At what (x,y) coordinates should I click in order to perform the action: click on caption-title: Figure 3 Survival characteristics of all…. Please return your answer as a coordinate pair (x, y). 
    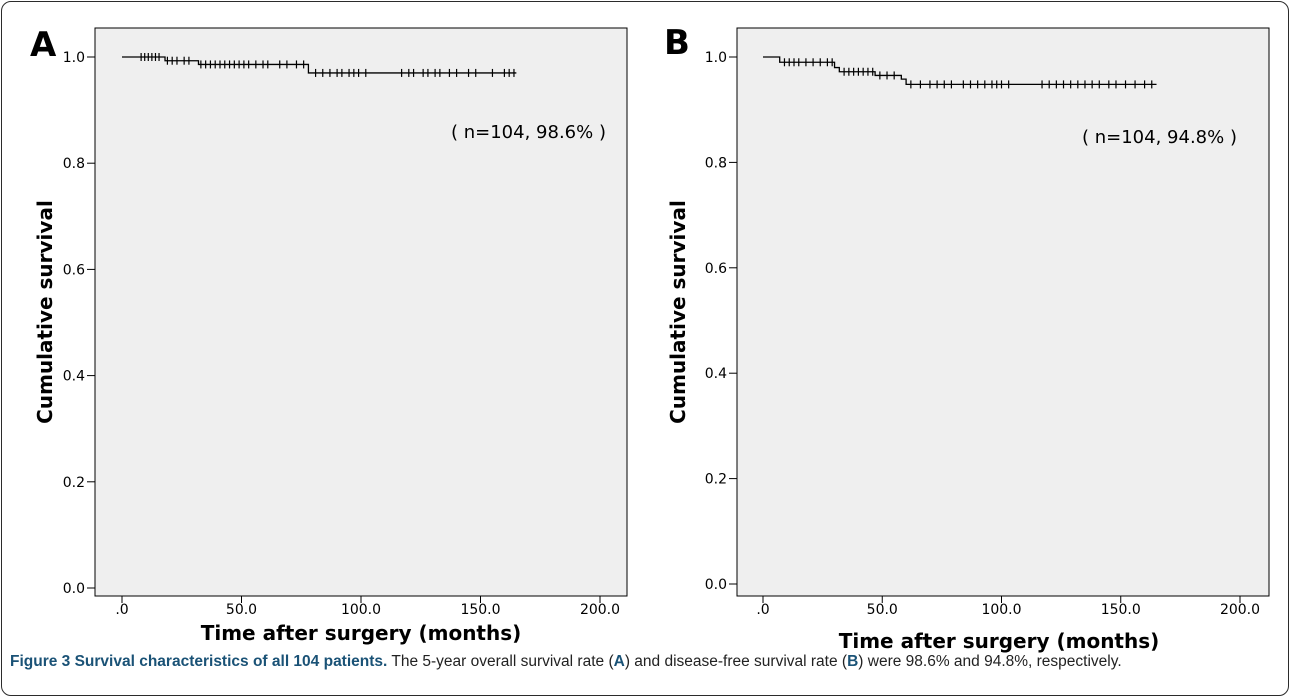
    Looking at the image, I should click on (199, 661).